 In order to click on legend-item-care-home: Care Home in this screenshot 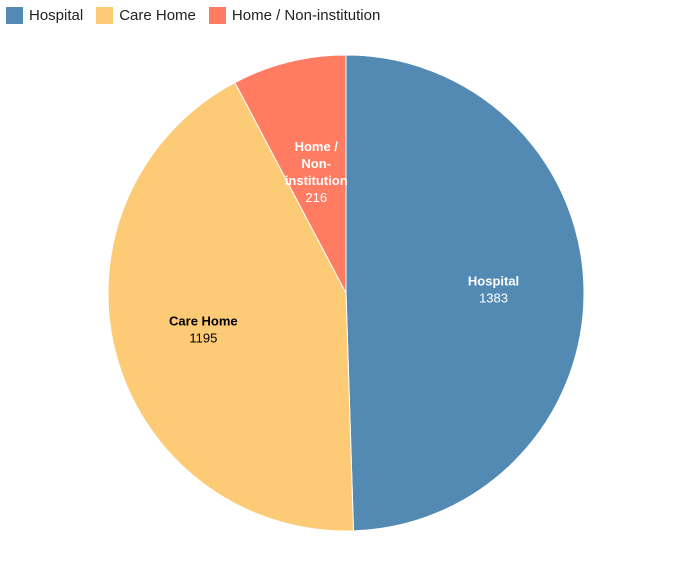, I will do `click(146, 15)`.